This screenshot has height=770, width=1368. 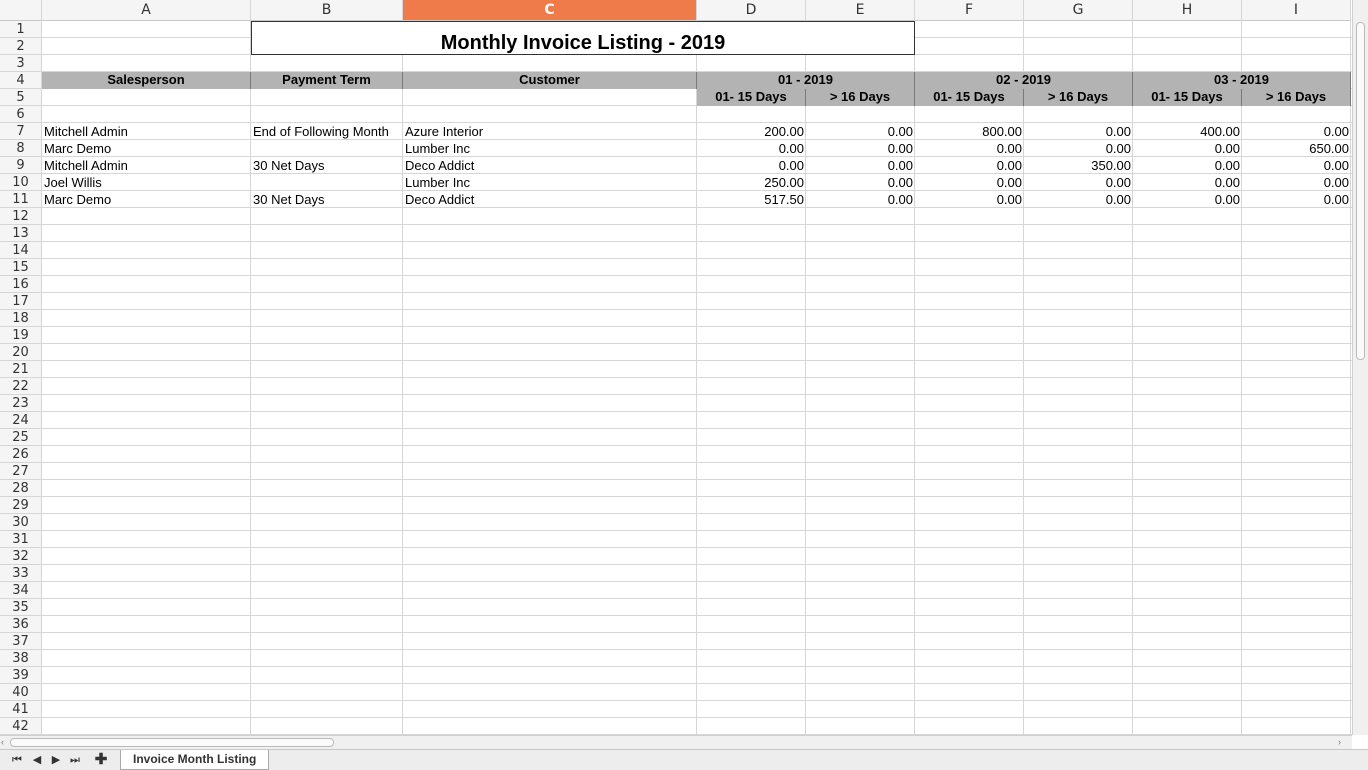 What do you see at coordinates (751, 10) in the screenshot?
I see `column-header-d: D` at bounding box center [751, 10].